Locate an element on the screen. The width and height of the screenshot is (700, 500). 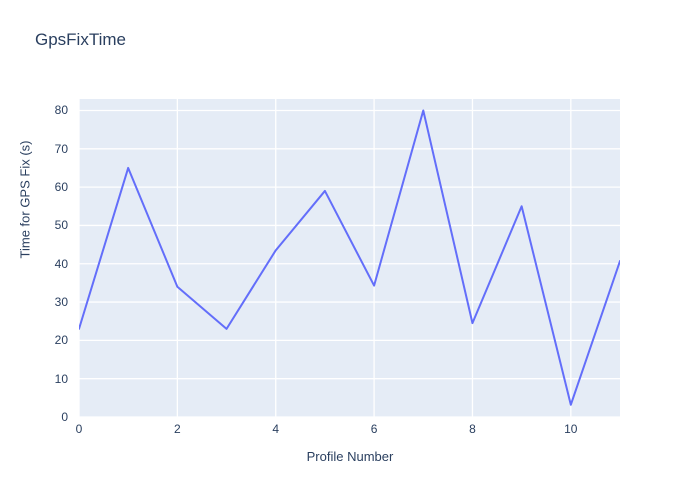
x-tick-label: 0 is located at coordinates (79, 429).